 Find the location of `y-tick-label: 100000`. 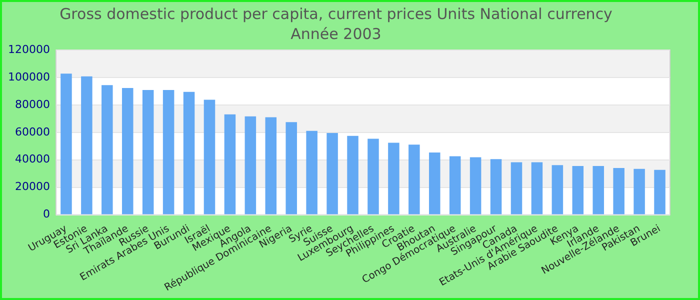

y-tick-label: 100000 is located at coordinates (29, 77).